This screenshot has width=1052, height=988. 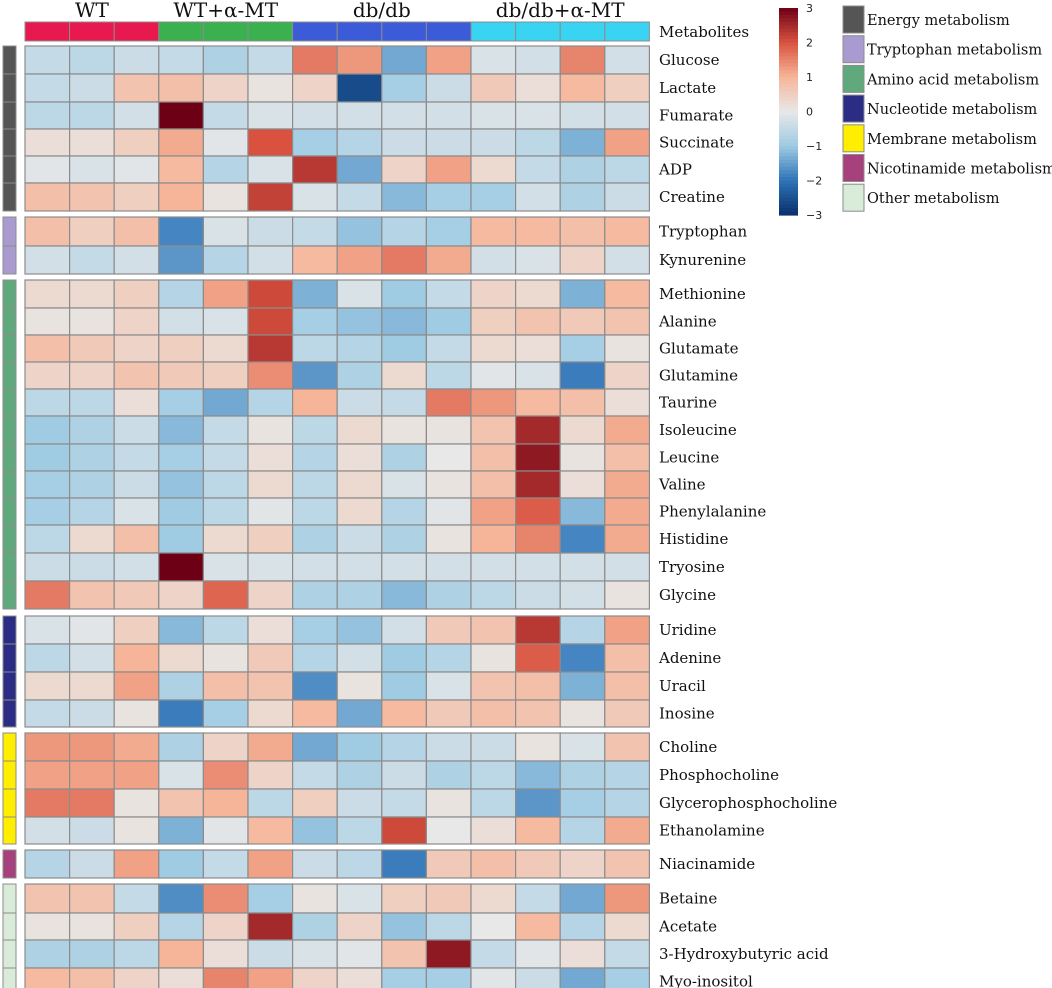 What do you see at coordinates (687, 927) in the screenshot?
I see `row-label: Acetate` at bounding box center [687, 927].